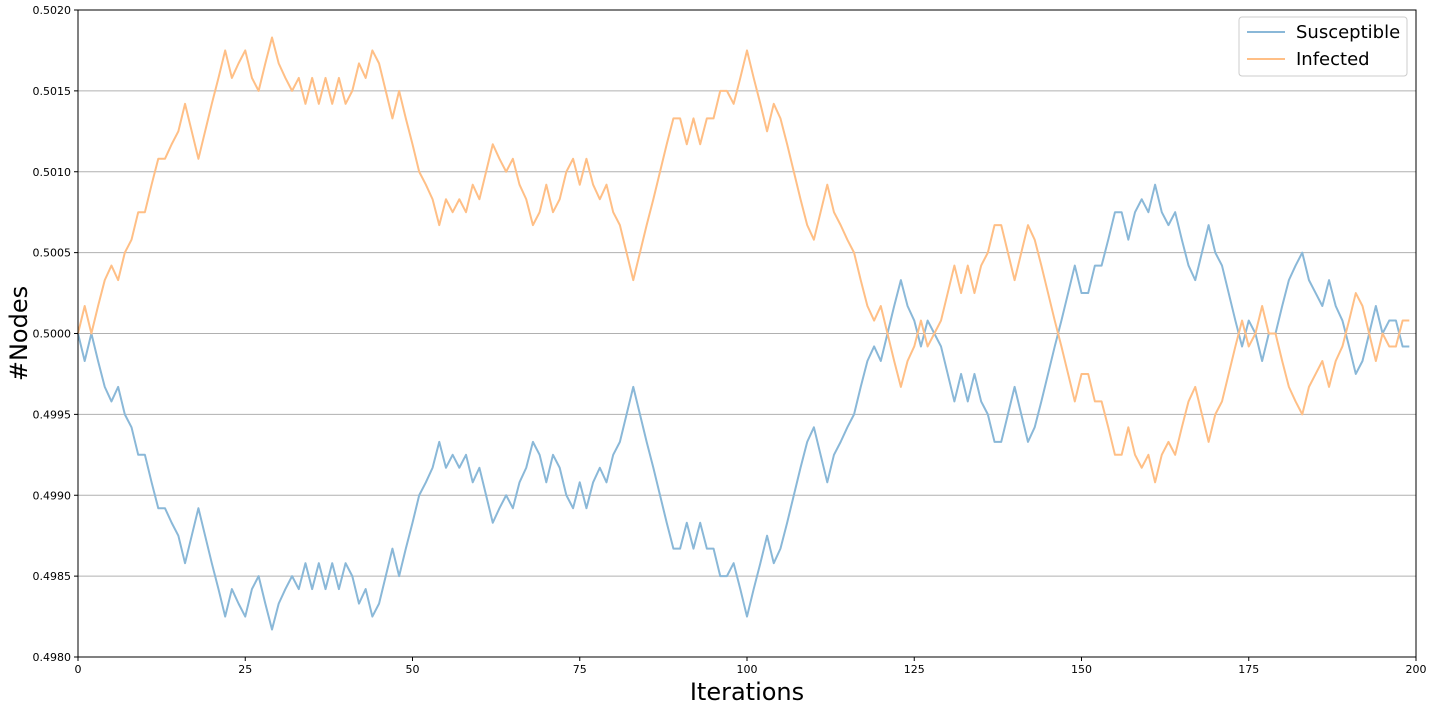  I want to click on x-tick-label-8: 200, so click(1416, 669).